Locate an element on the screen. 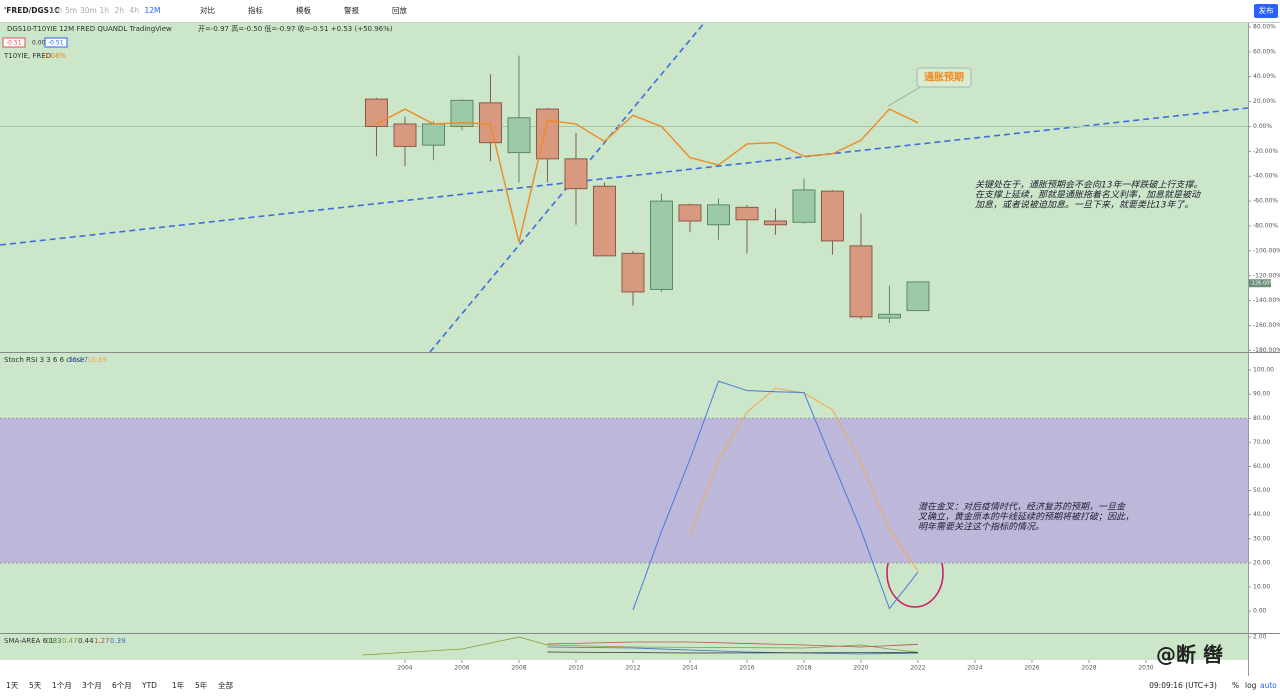  scale-option: % is located at coordinates (1235, 685).